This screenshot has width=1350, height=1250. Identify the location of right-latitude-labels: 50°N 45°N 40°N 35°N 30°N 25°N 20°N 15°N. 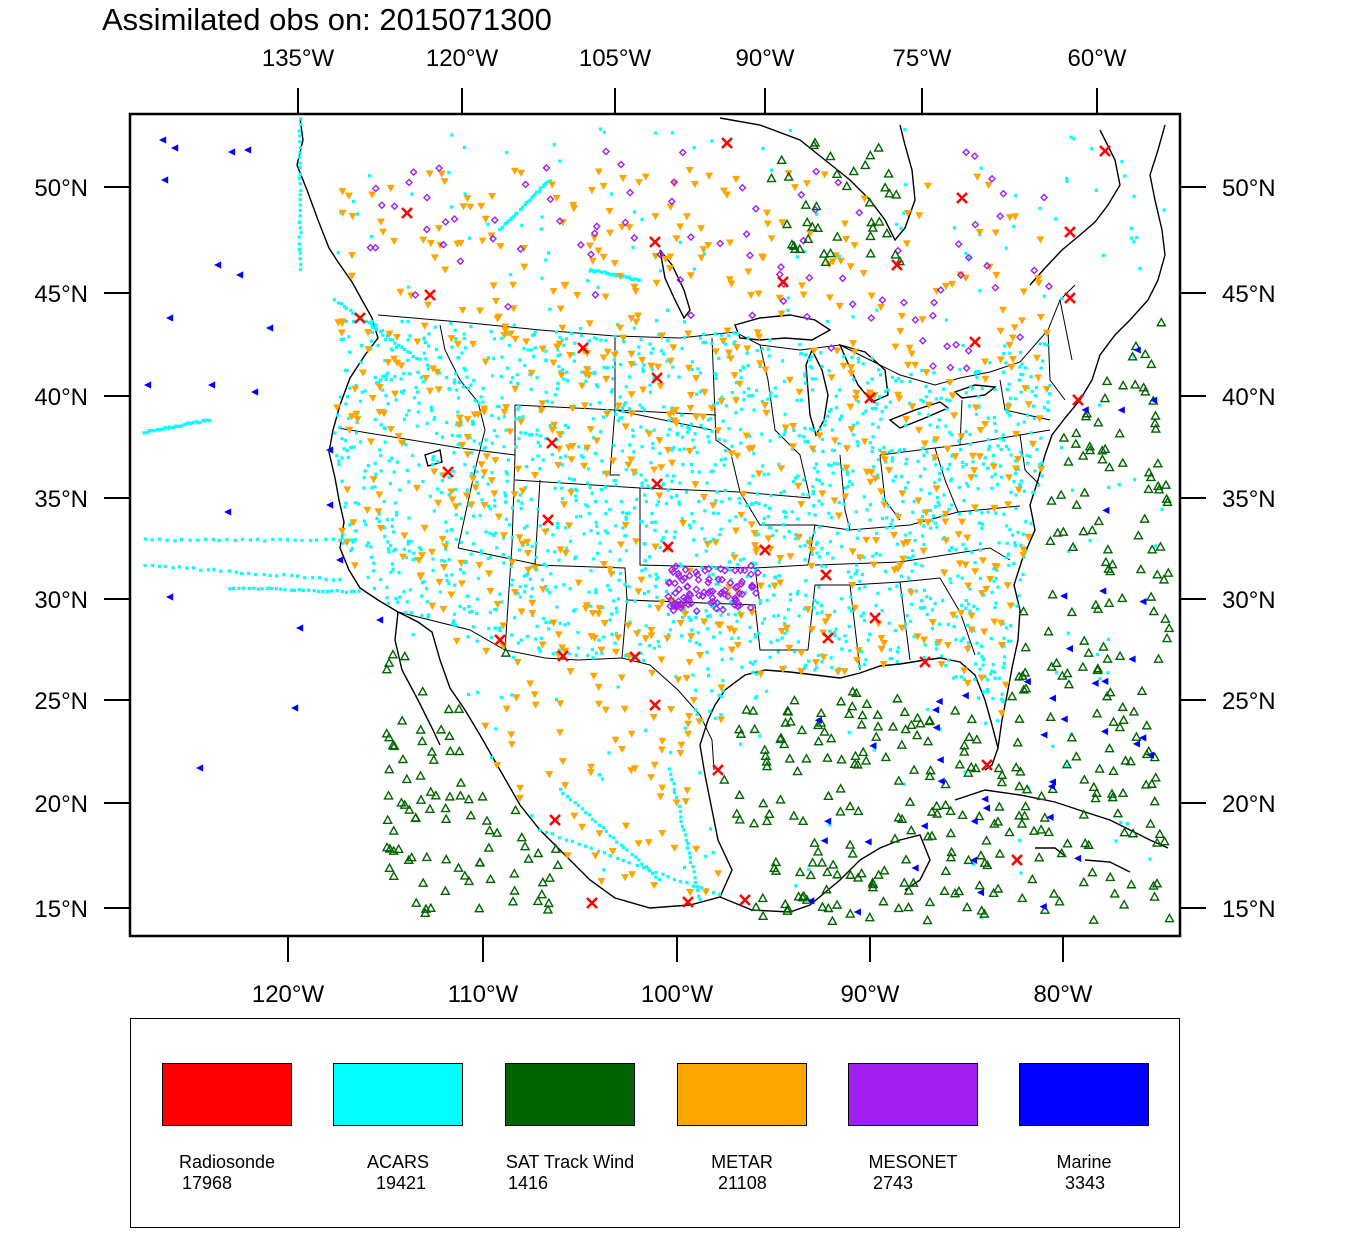
(1249, 549).